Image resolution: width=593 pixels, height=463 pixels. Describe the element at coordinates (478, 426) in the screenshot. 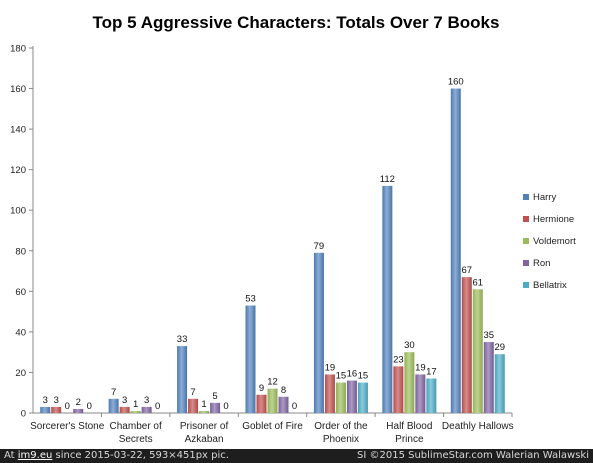

I see `x-tick-label: Deathly Hallows` at that location.